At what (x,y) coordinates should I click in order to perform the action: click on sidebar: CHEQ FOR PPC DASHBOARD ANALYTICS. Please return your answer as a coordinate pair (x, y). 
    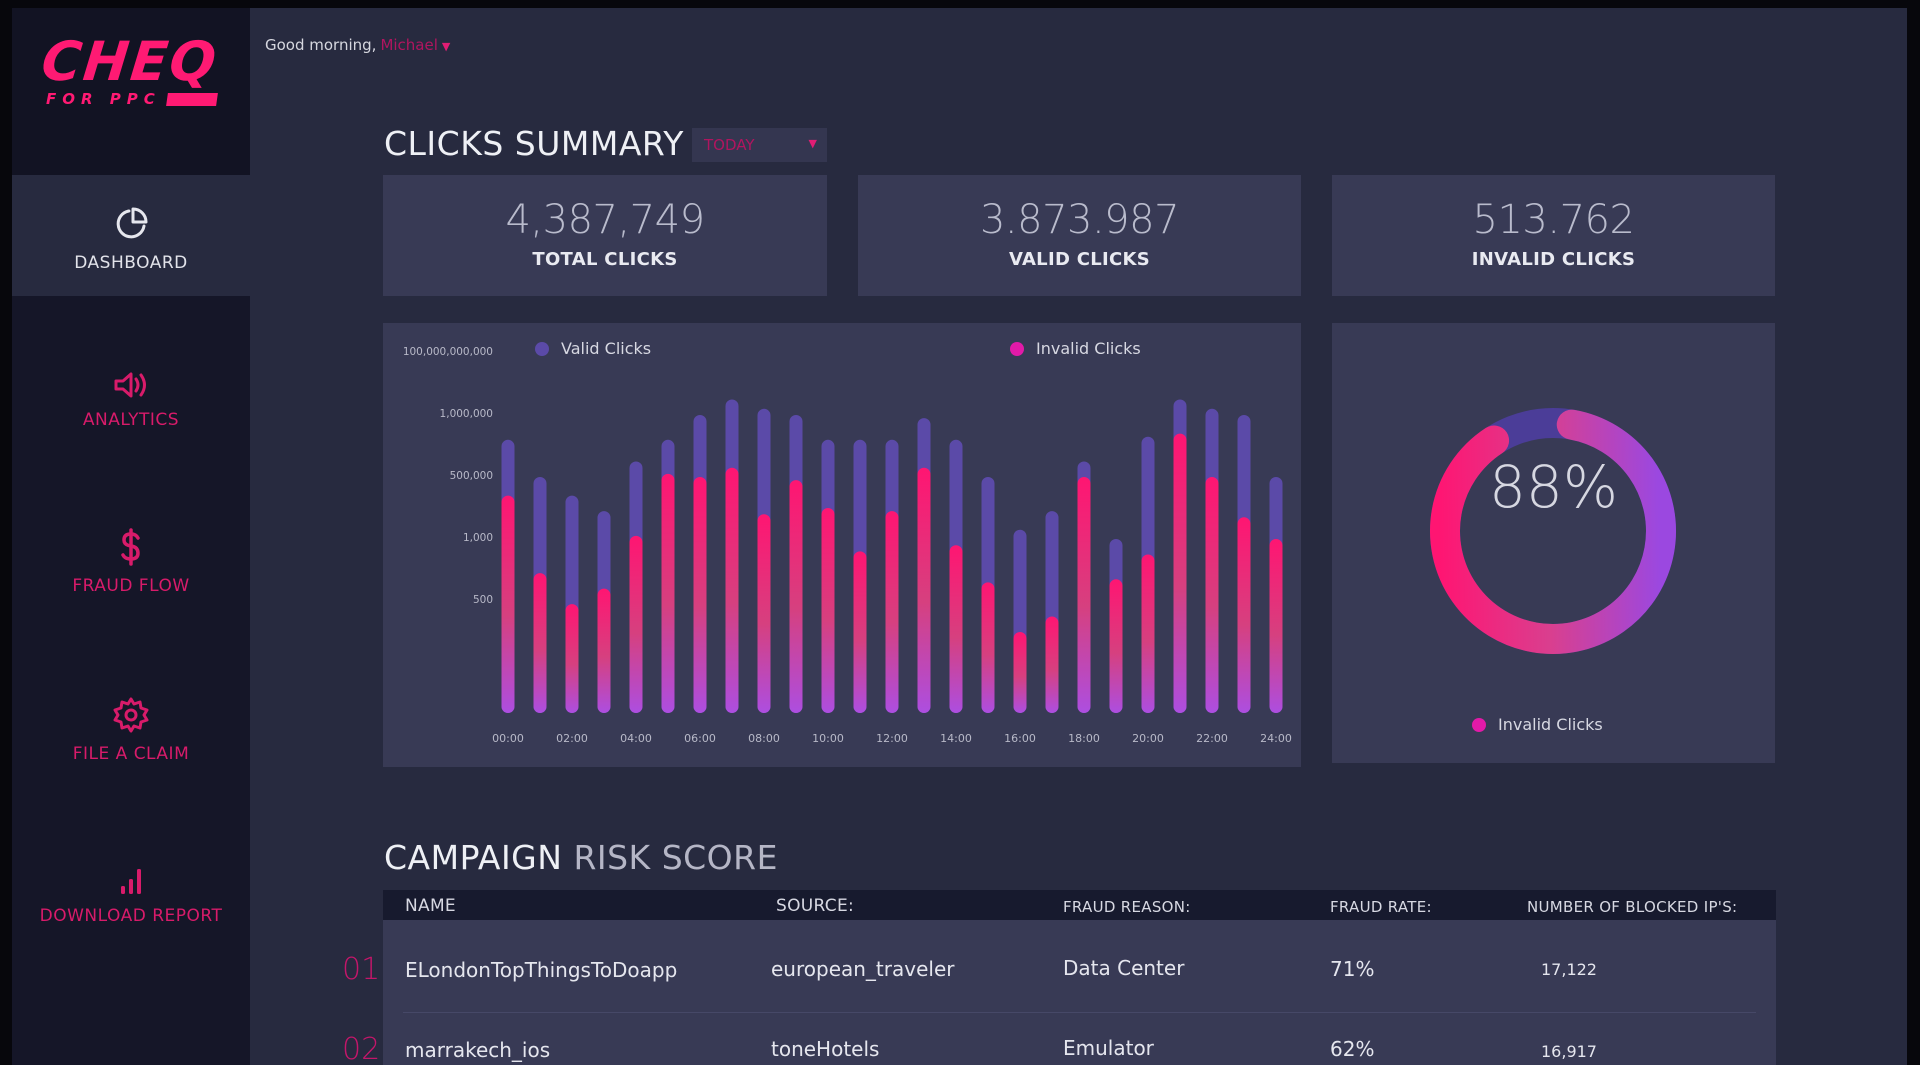
    Looking at the image, I should click on (131, 536).